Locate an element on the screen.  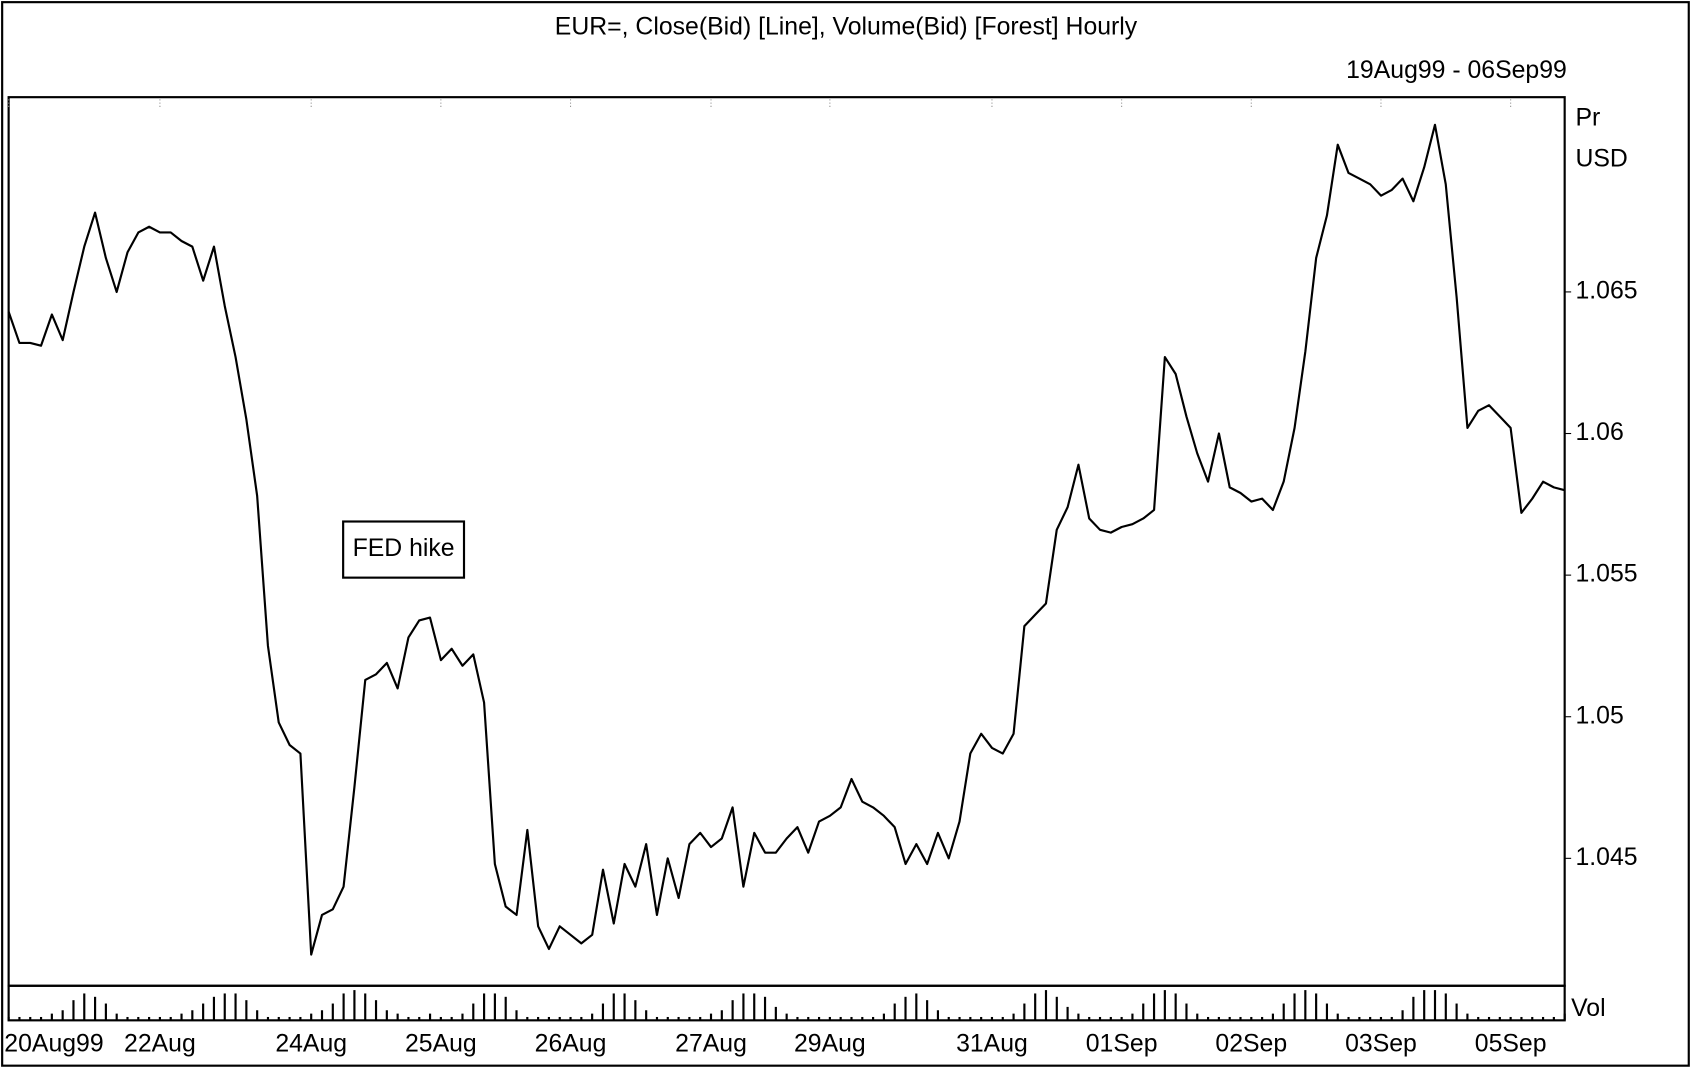
x-tick-label: 27Aug is located at coordinates (711, 1044).